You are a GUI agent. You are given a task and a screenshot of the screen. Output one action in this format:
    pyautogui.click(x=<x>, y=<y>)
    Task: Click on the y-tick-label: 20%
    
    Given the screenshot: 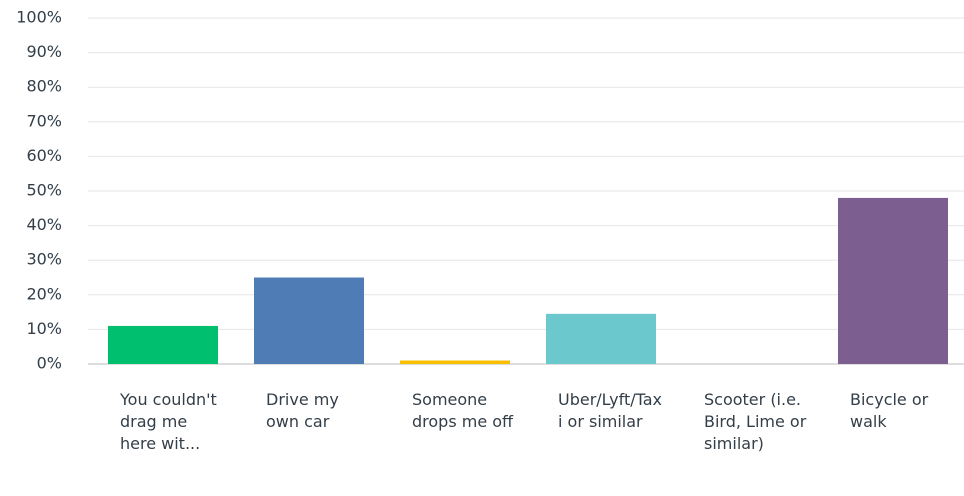 What is the action you would take?
    pyautogui.click(x=44, y=293)
    